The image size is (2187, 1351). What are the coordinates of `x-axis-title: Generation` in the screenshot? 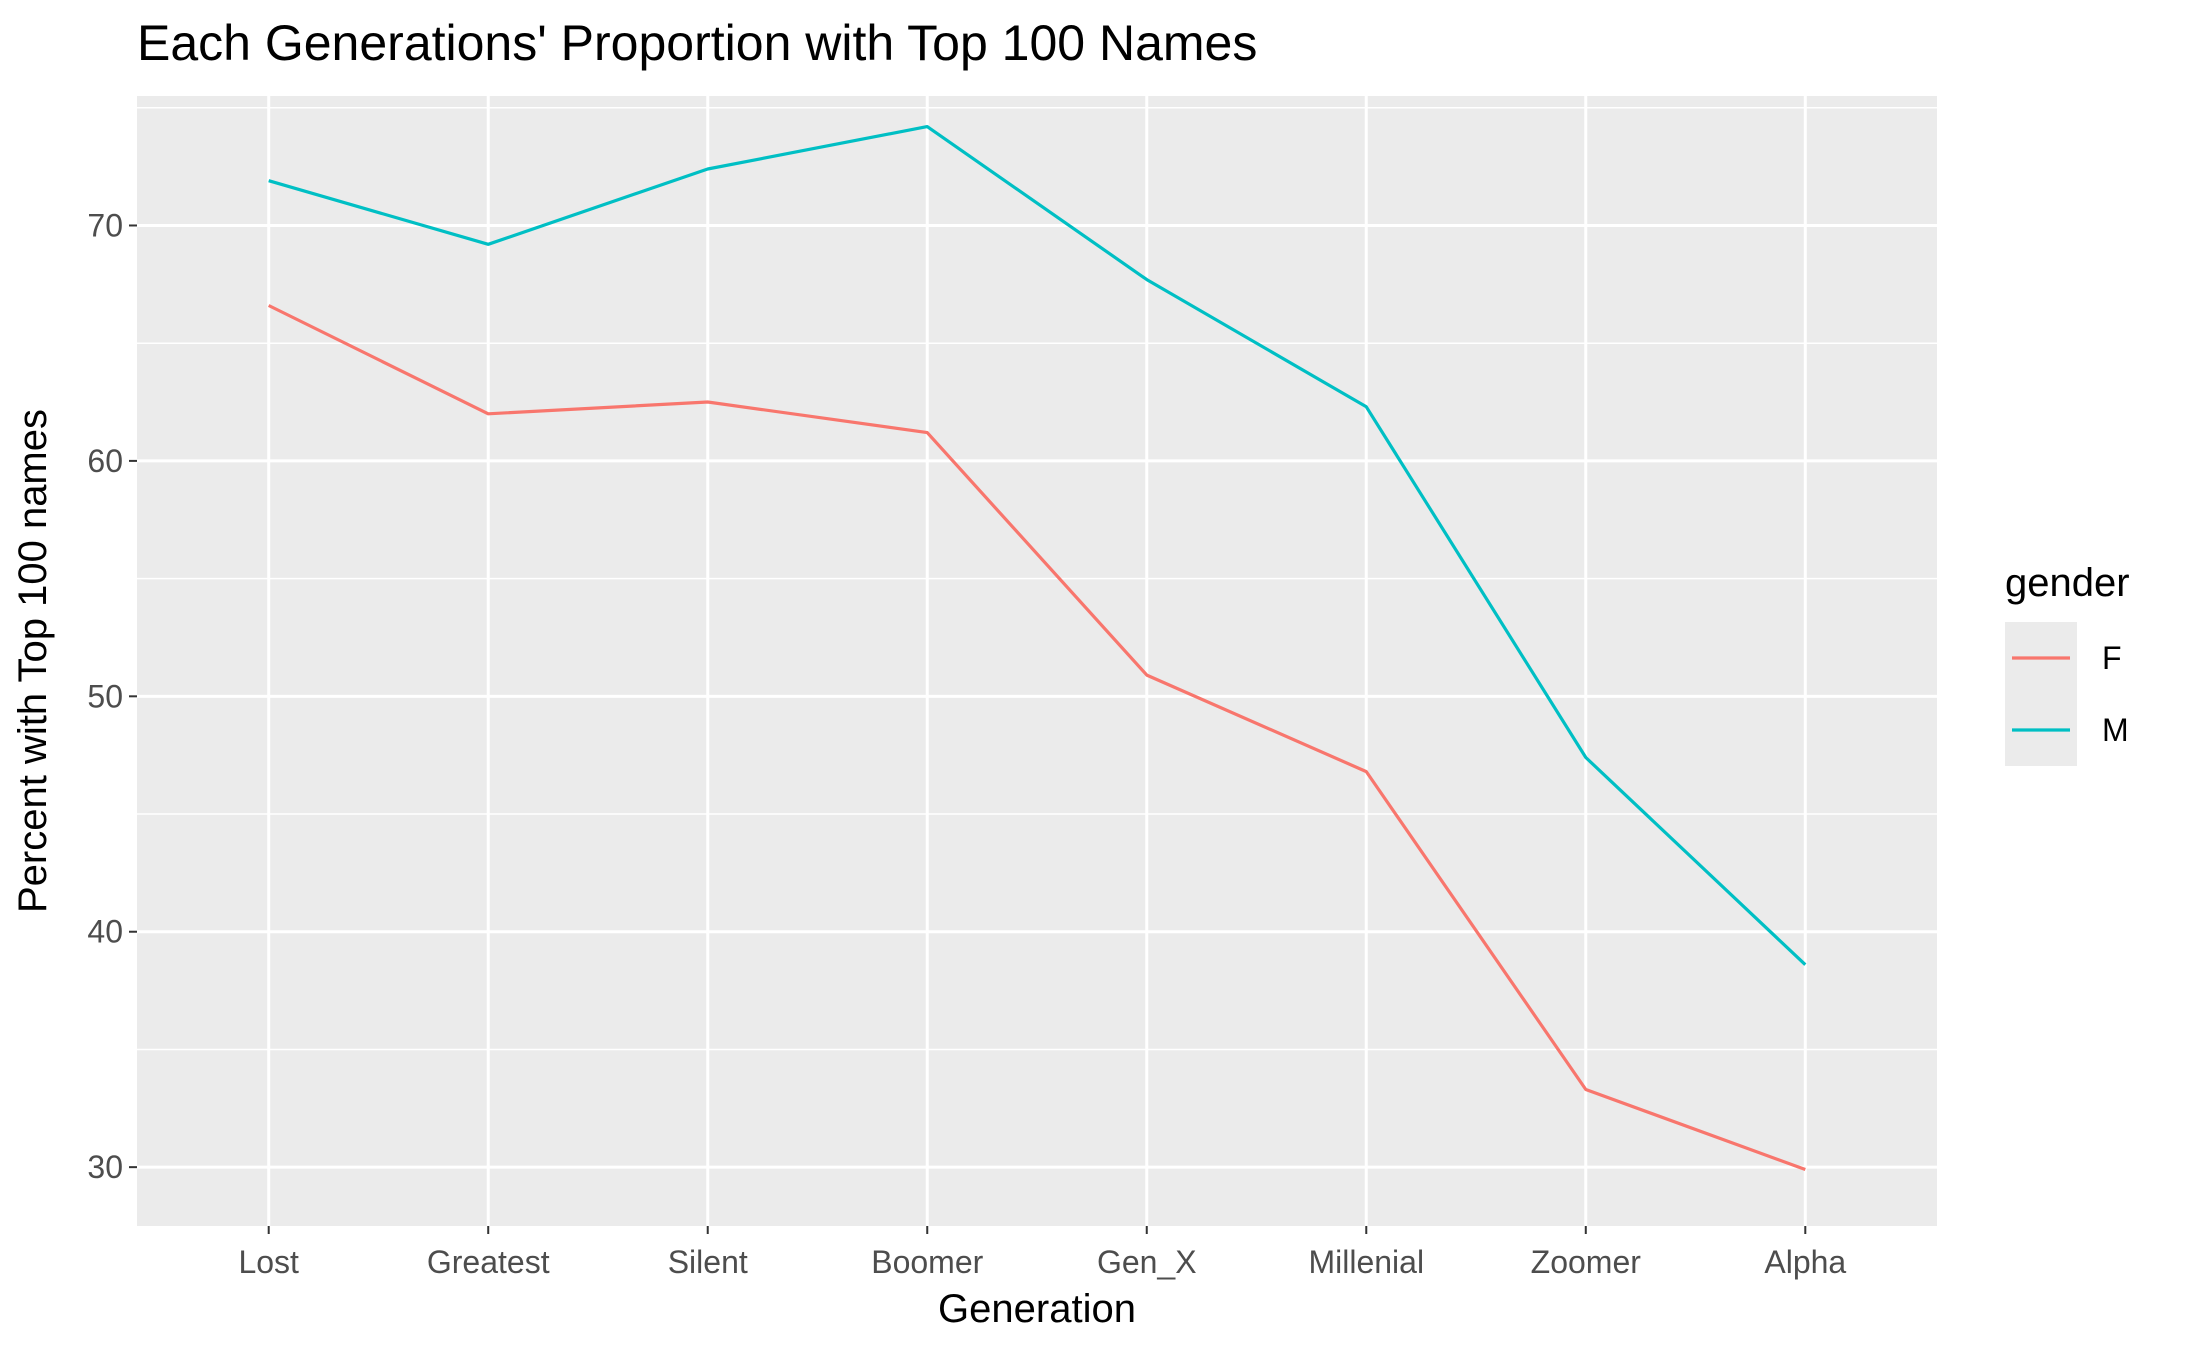 It's located at (1037, 1309).